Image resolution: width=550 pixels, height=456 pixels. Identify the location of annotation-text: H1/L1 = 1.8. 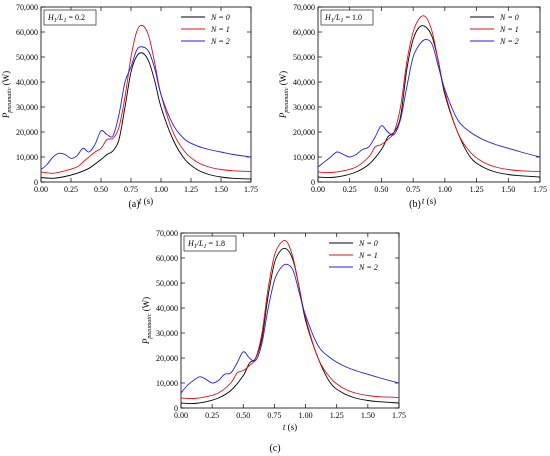
(206, 244).